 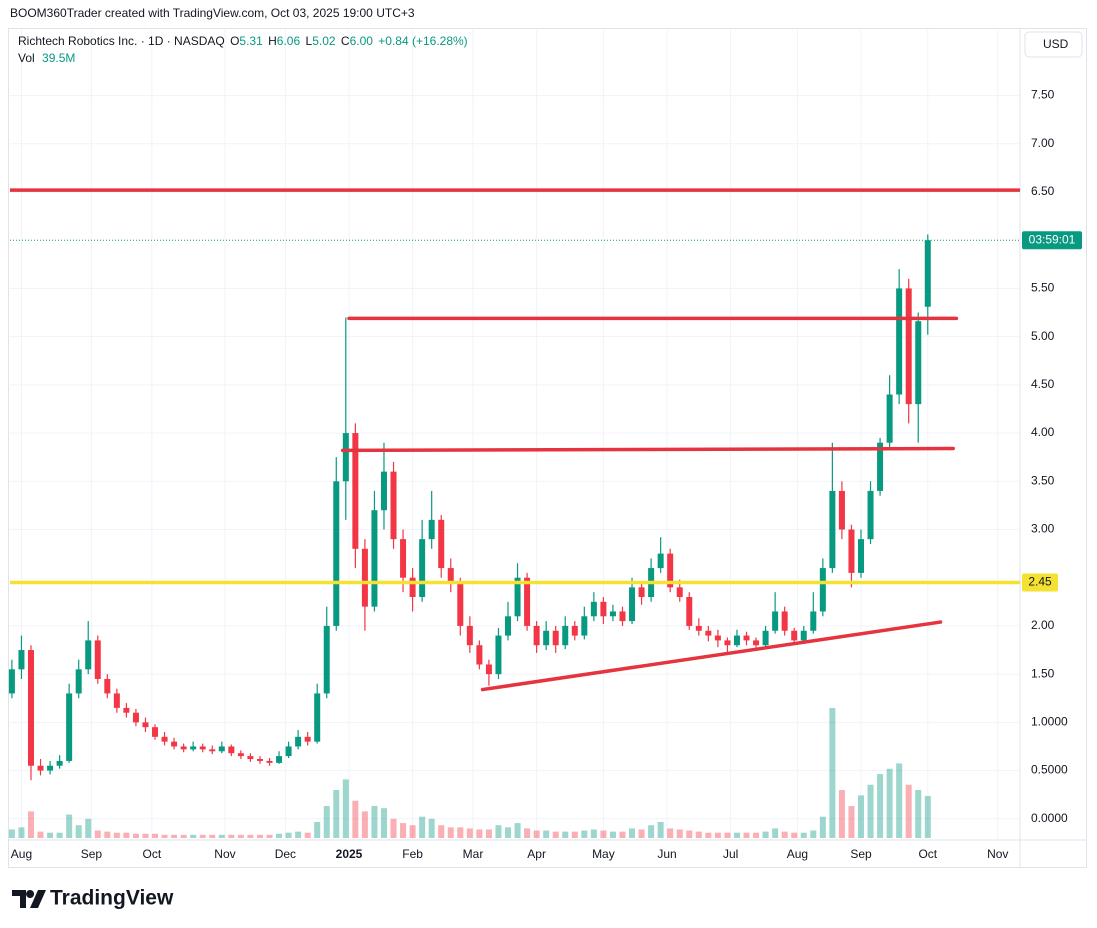 What do you see at coordinates (666, 854) in the screenshot?
I see `x-tick-label: Jun` at bounding box center [666, 854].